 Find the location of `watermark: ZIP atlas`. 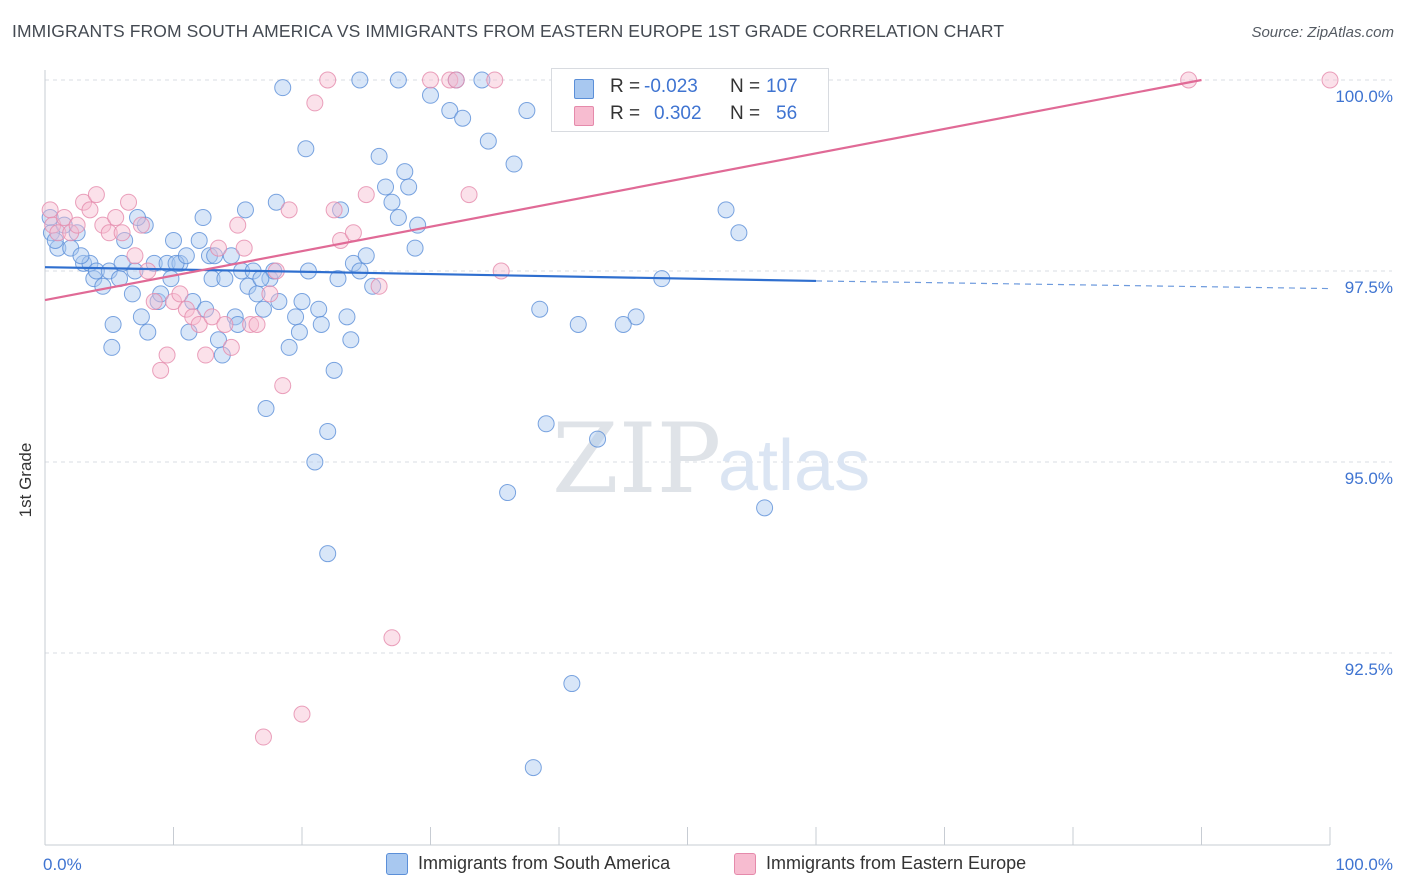

watermark: ZIP atlas is located at coordinates (711, 459).